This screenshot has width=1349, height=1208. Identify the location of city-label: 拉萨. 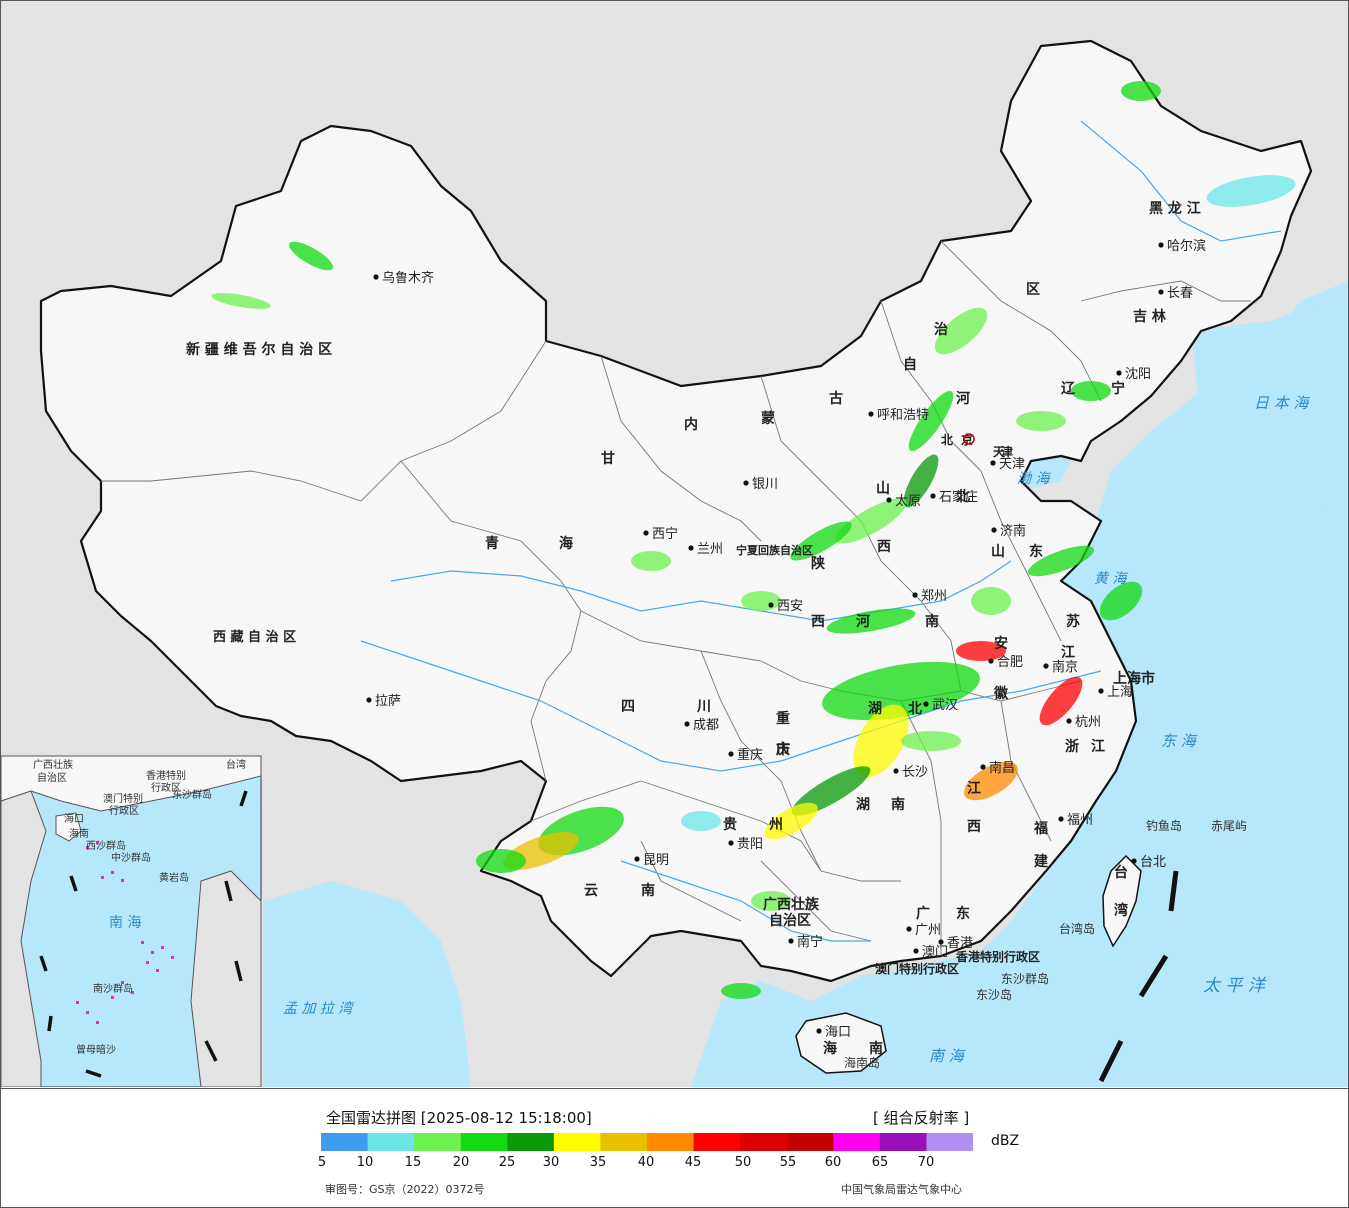
(388, 701).